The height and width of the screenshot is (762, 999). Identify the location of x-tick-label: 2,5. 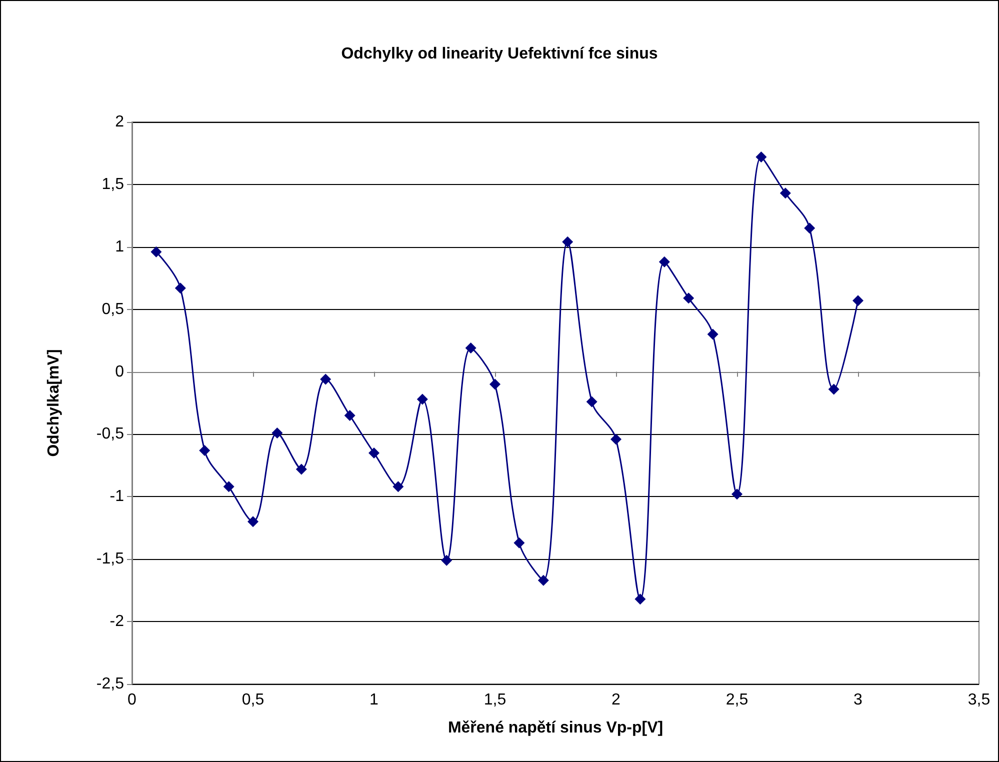
(737, 700).